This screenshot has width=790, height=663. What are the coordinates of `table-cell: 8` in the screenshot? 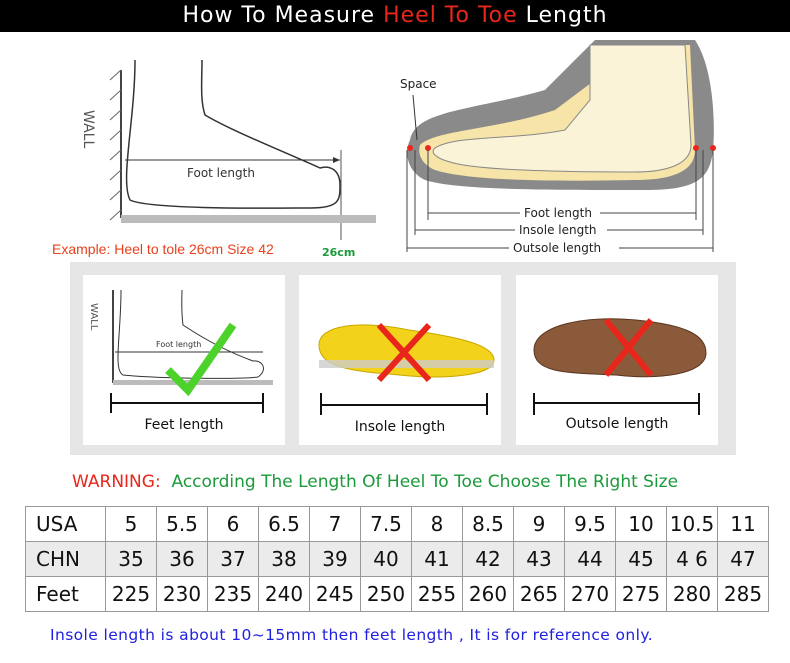 It's located at (437, 524).